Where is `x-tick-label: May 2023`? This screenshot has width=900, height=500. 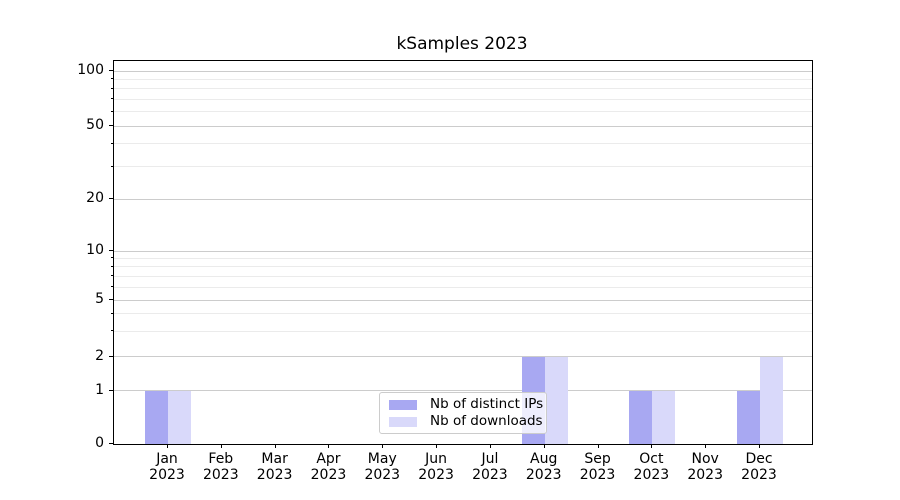 x-tick-label: May 2023 is located at coordinates (382, 467).